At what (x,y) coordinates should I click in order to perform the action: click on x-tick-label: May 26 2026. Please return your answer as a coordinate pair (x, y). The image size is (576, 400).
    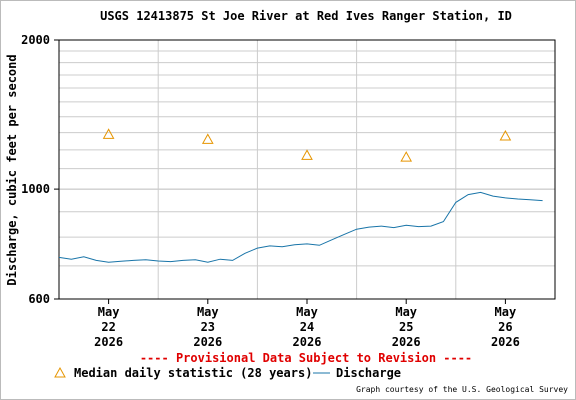
    Looking at the image, I should click on (505, 327).